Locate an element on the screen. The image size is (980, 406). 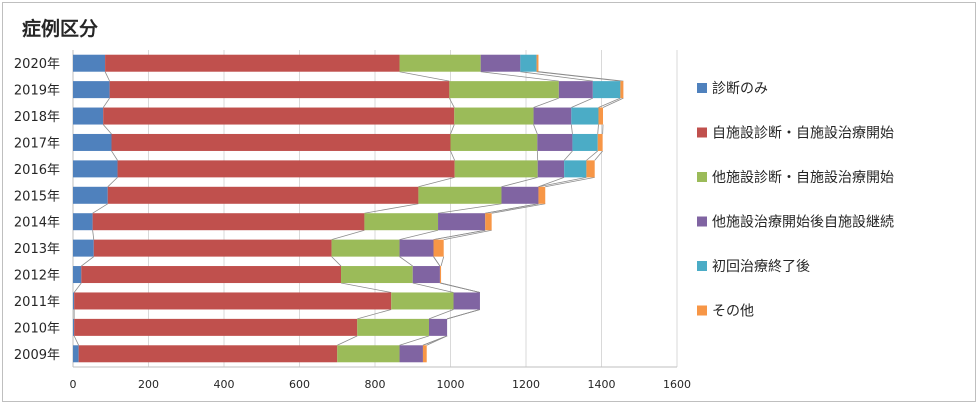
y-tick-label: 2018年 is located at coordinates (37, 117).